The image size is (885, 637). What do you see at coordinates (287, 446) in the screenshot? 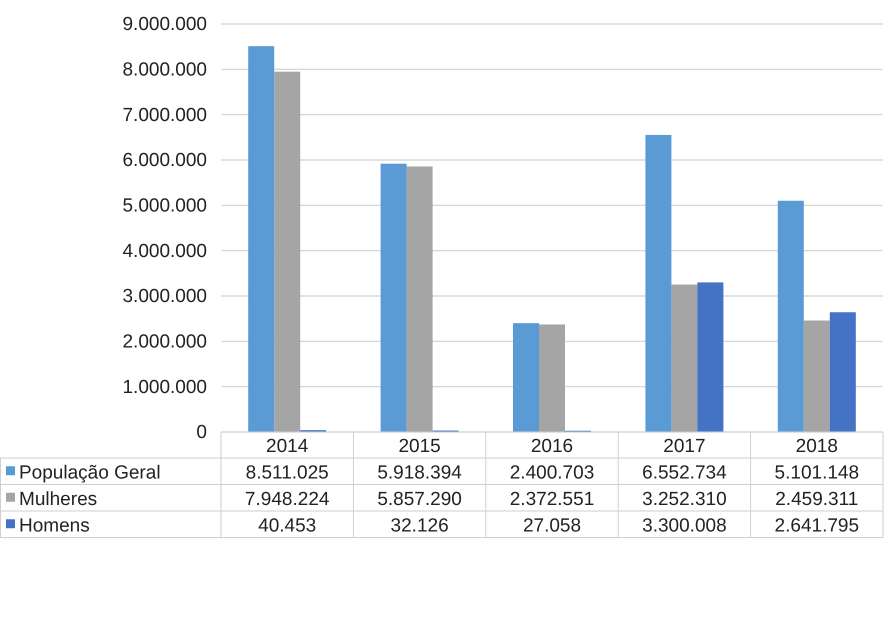
I see `x-tick-label: 2014` at bounding box center [287, 446].